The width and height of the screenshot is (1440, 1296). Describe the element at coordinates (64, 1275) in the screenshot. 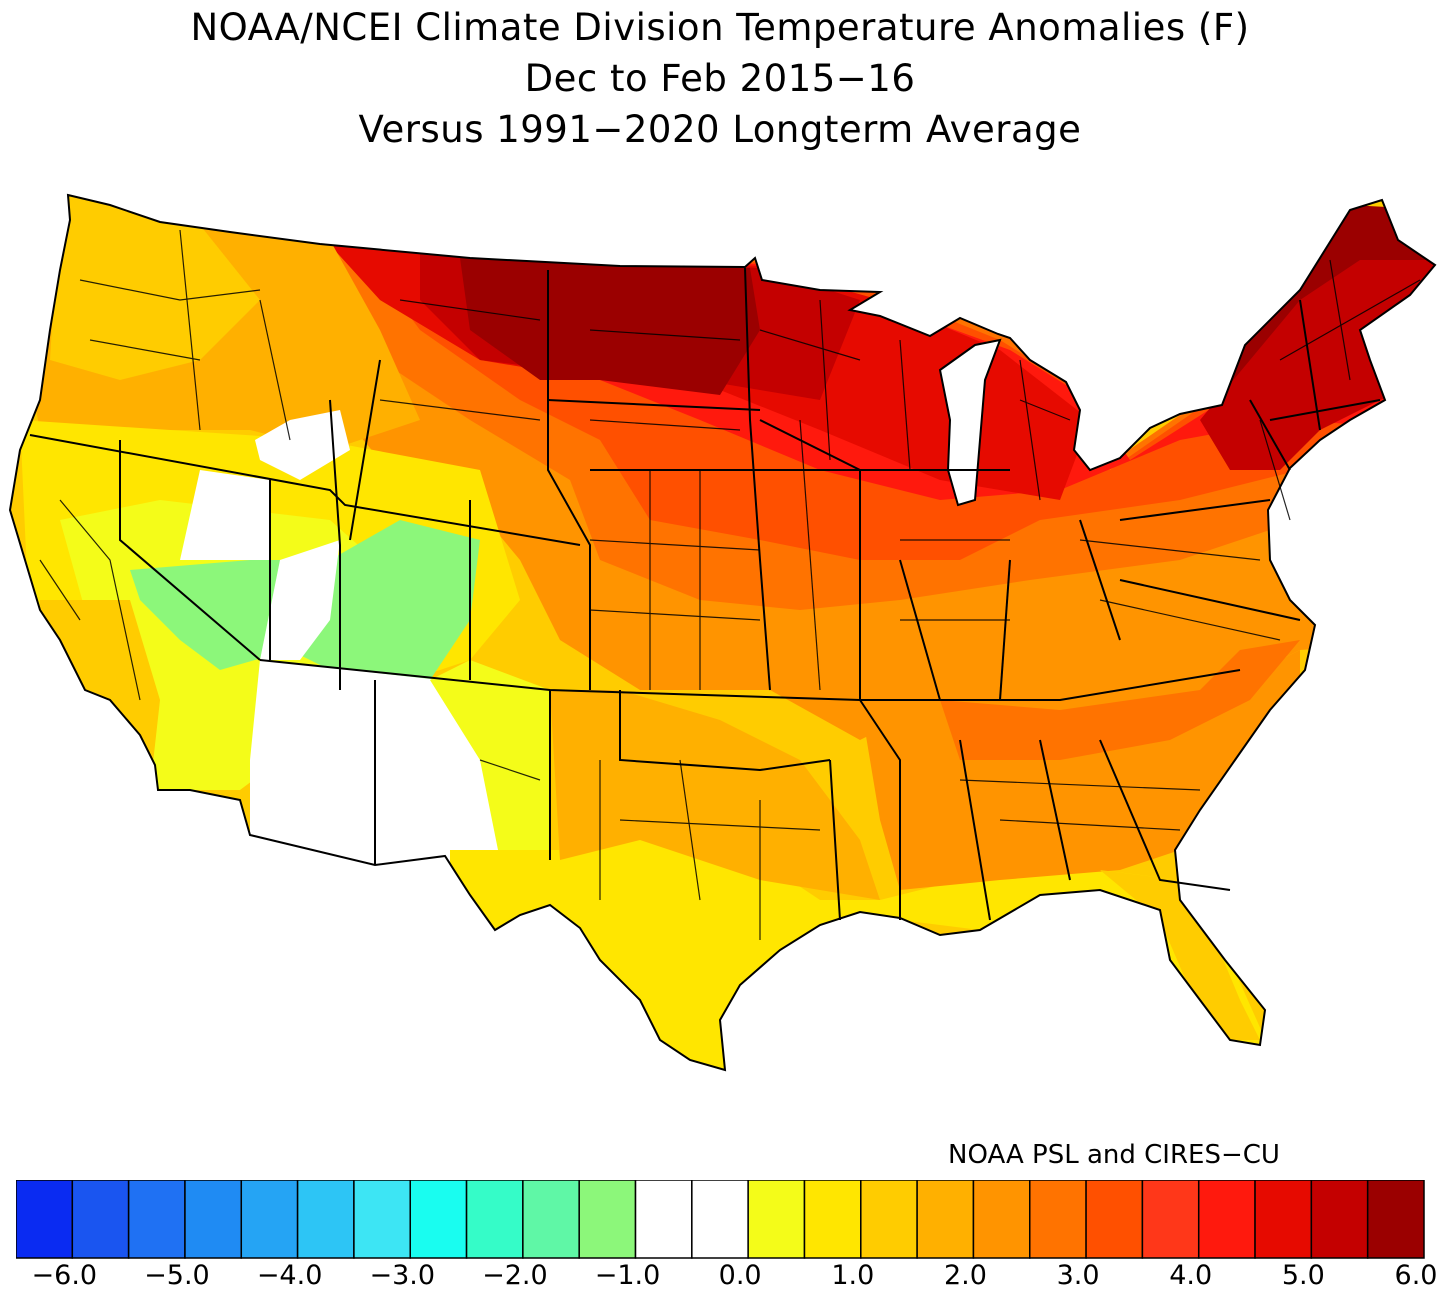

I see `tick-label: −6.0` at that location.